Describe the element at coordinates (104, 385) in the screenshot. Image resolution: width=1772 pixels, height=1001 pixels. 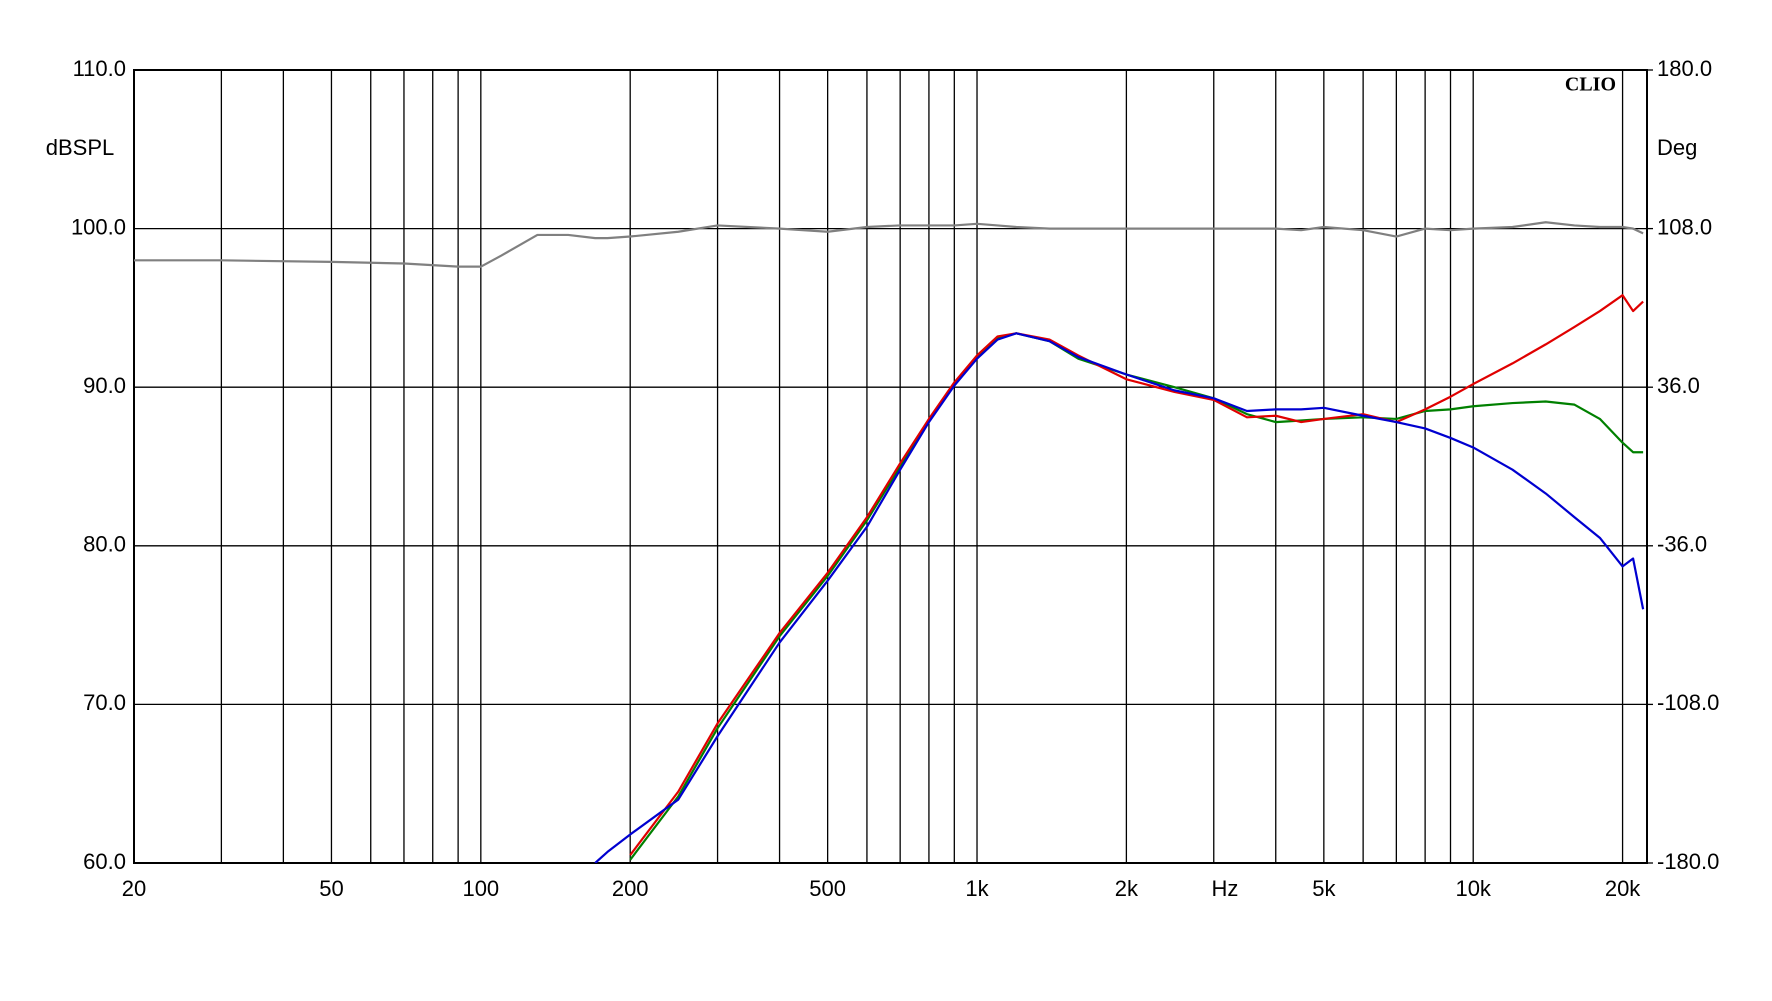
I see `y-tick-label: 90.0` at that location.